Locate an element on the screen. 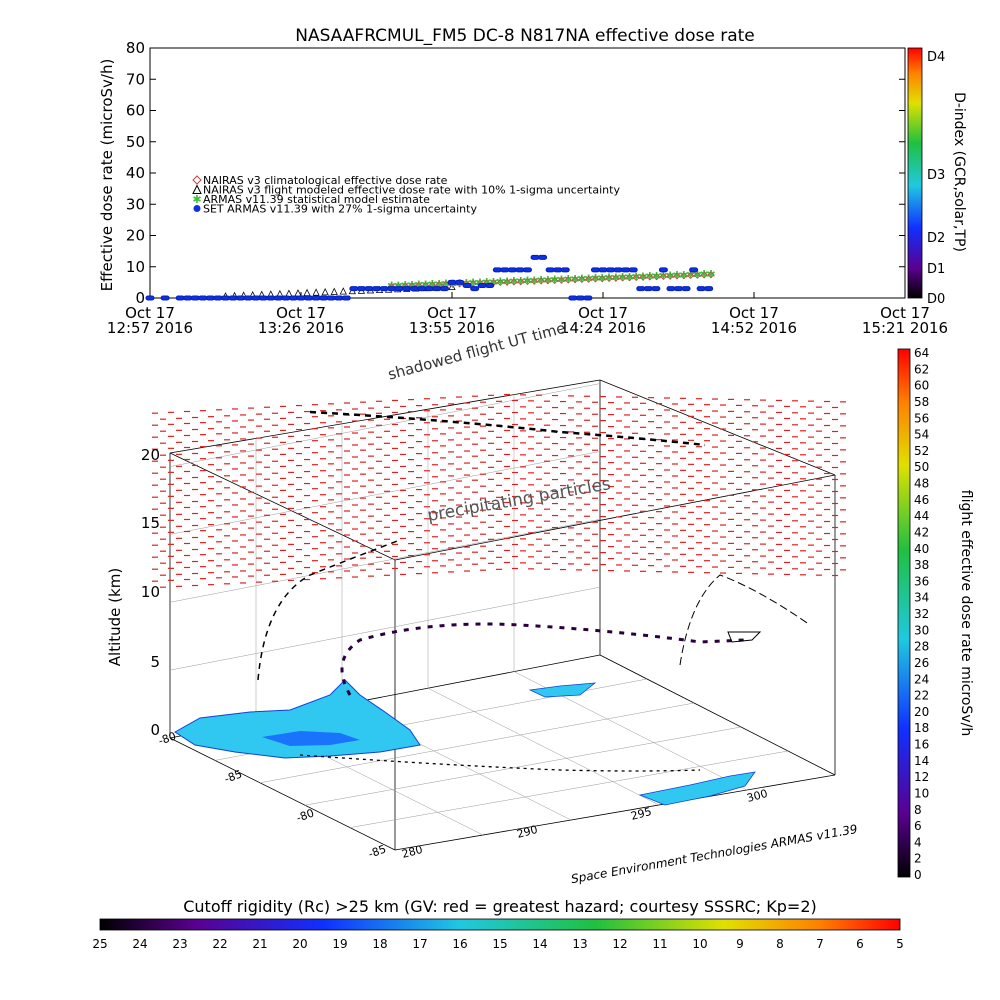 This screenshot has height=1000, width=1000. d-index-tick-label: D2 is located at coordinates (936, 238).